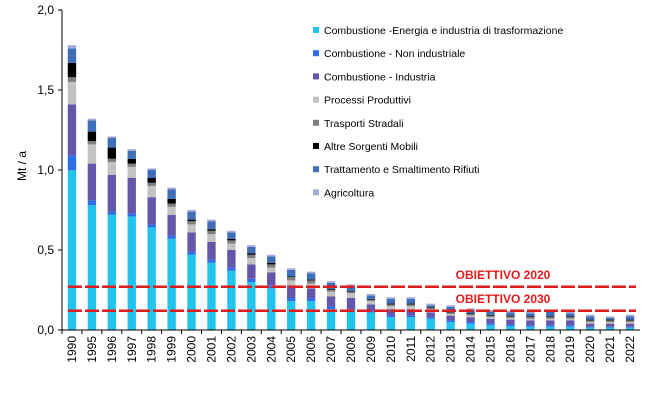  What do you see at coordinates (331, 289) in the screenshot?
I see `bar-segment-2007-s5` at bounding box center [331, 289].